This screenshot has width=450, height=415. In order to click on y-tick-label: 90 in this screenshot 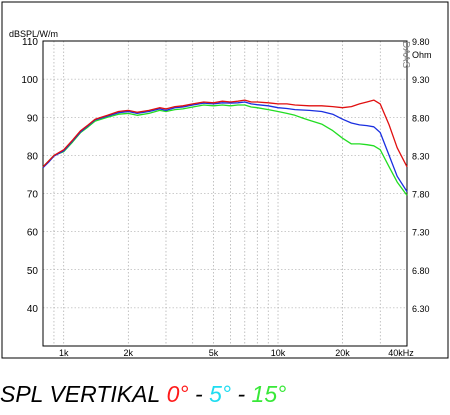, I will do `click(33, 118)`.